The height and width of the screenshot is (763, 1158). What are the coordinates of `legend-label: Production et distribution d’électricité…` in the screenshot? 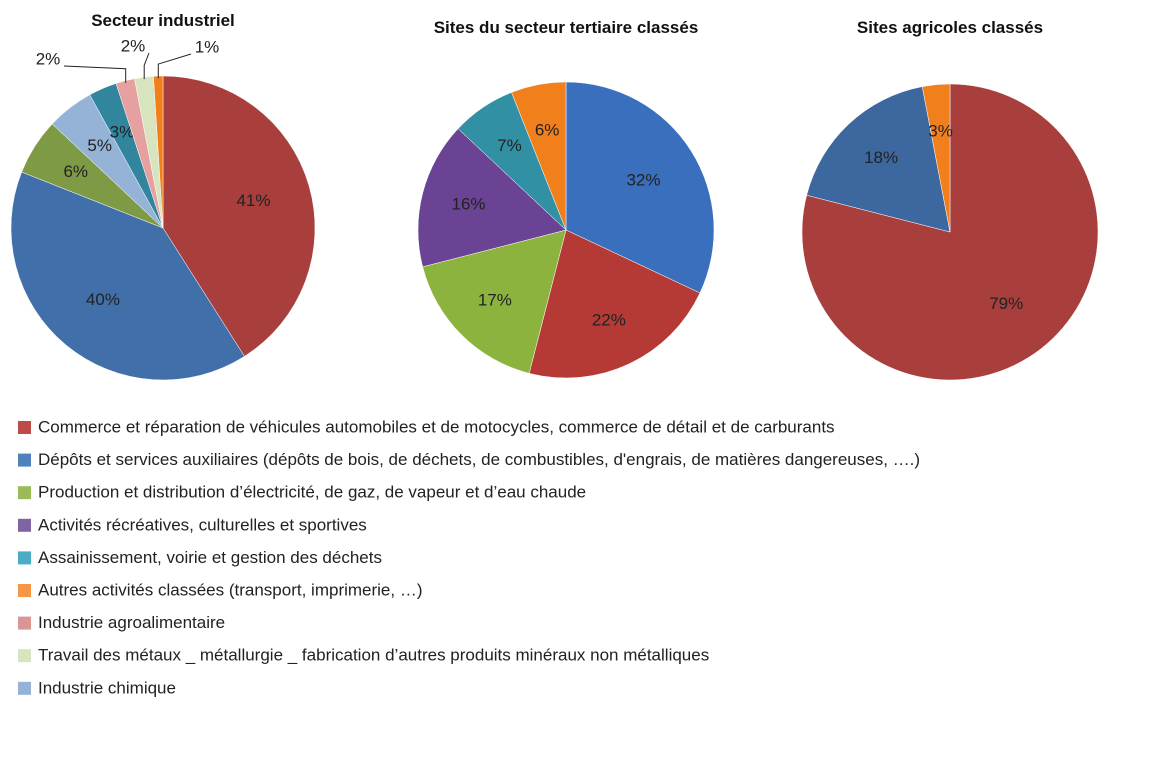 It's located at (312, 492).